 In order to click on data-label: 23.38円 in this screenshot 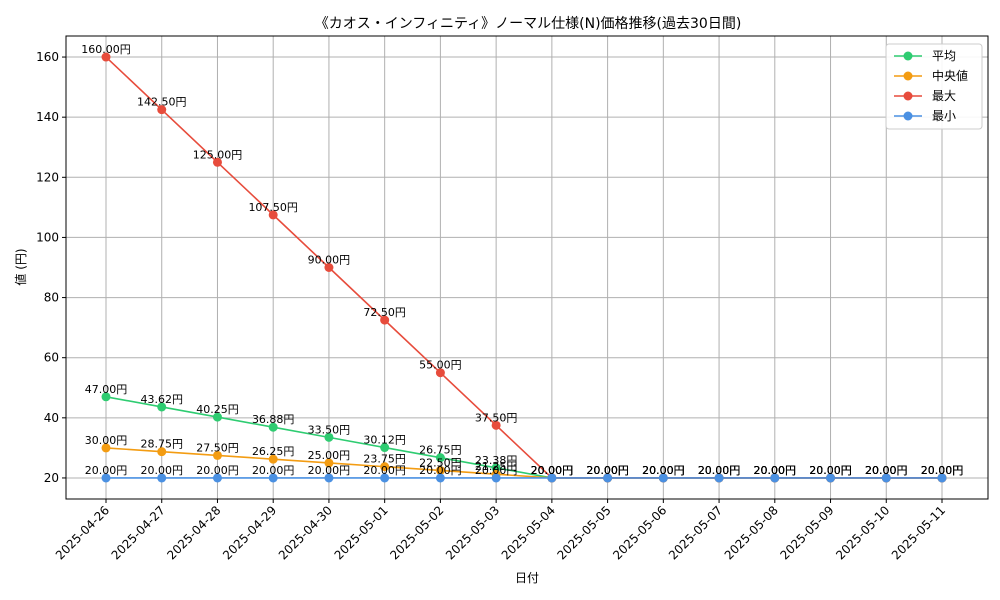, I will do `click(496, 460)`.